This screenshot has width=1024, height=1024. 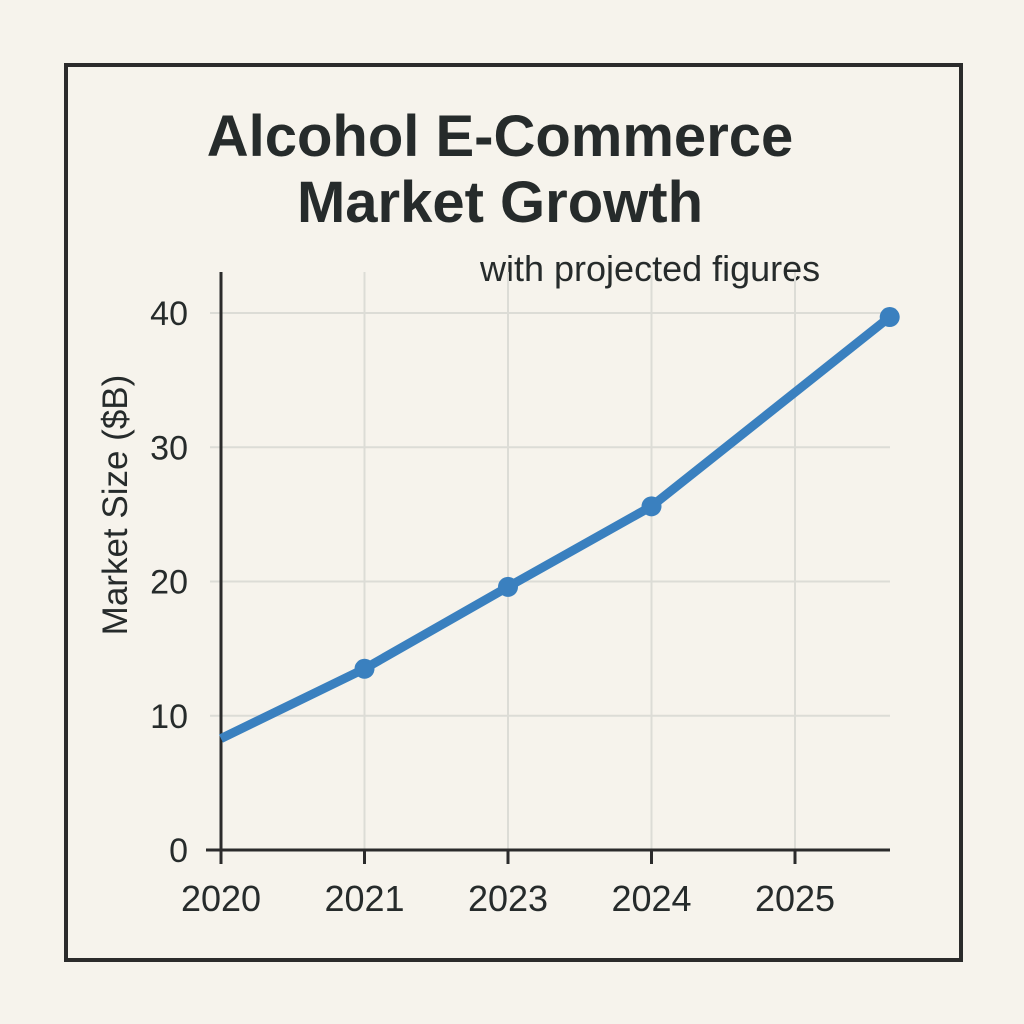 What do you see at coordinates (500, 202) in the screenshot?
I see `chart-title-line-2: Market Growth` at bounding box center [500, 202].